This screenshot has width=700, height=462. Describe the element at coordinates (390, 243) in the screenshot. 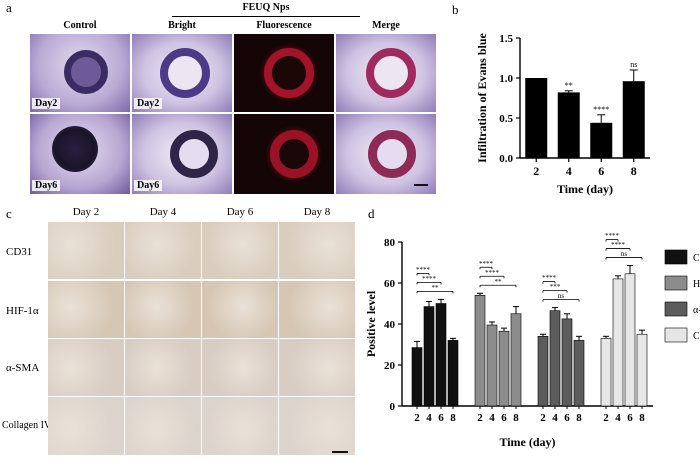

I see `y-tick-label: 80` at that location.